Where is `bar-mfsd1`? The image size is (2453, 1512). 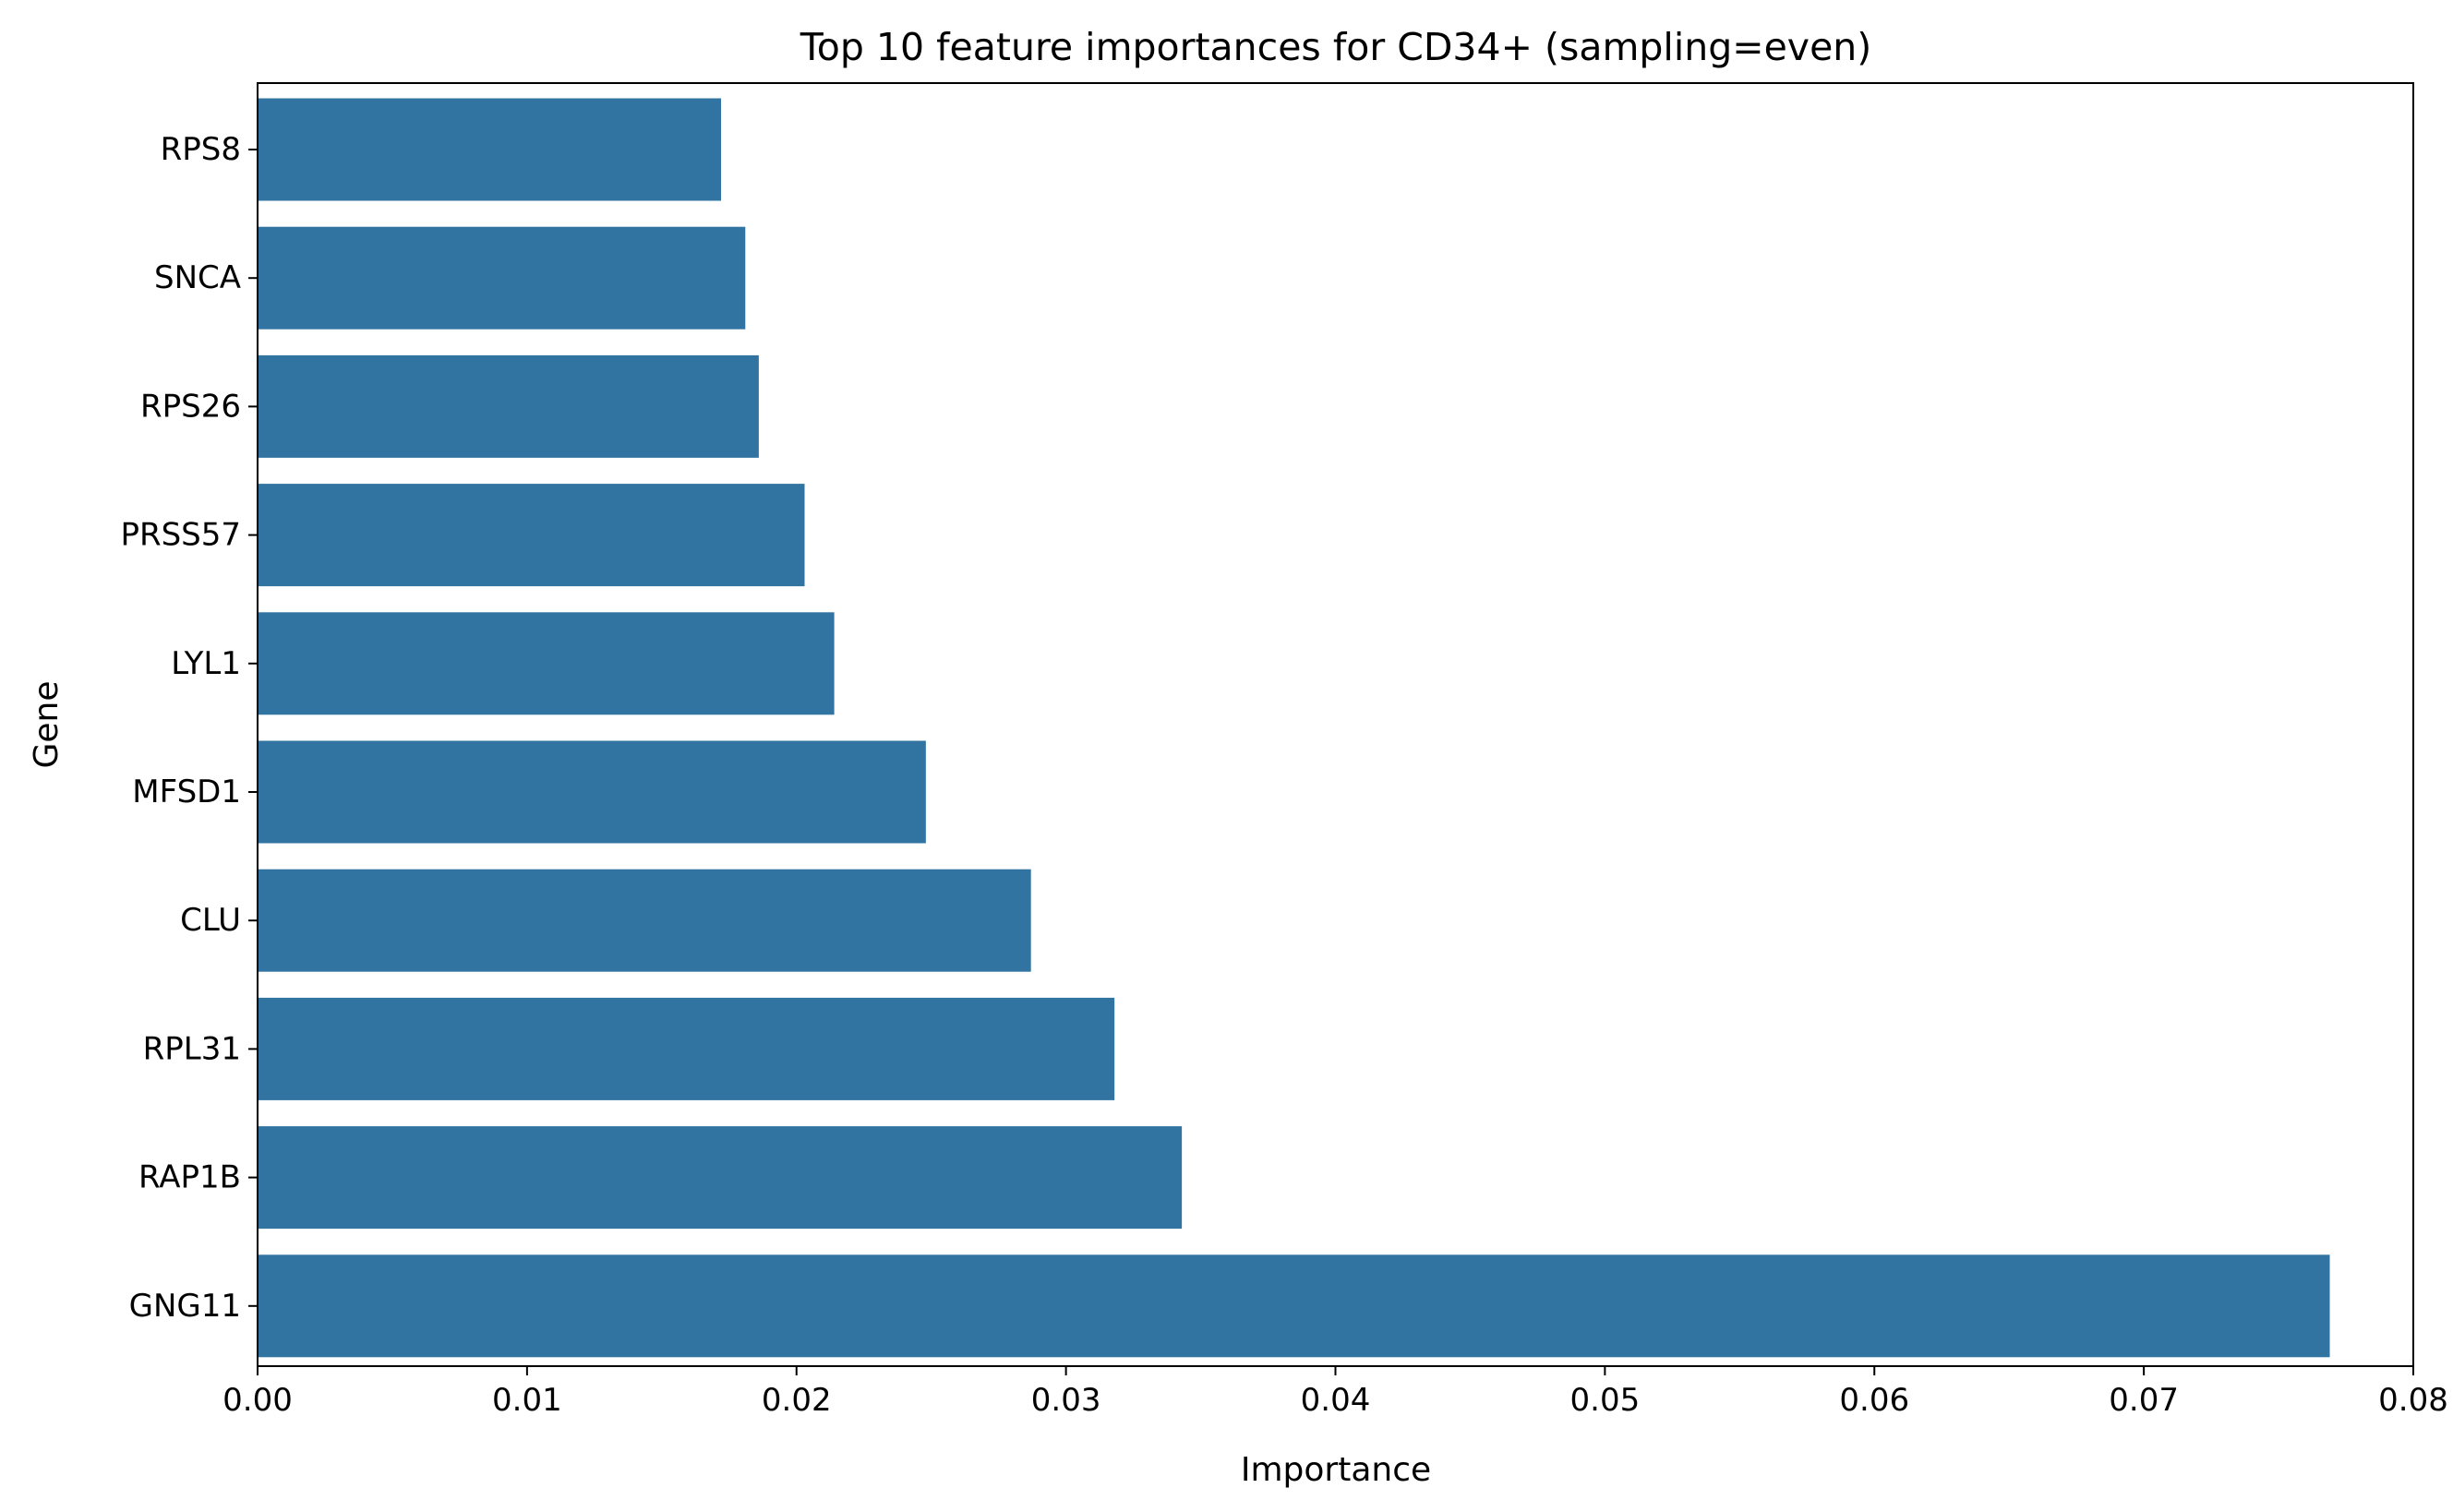
bar-mfsd1 is located at coordinates (592, 792).